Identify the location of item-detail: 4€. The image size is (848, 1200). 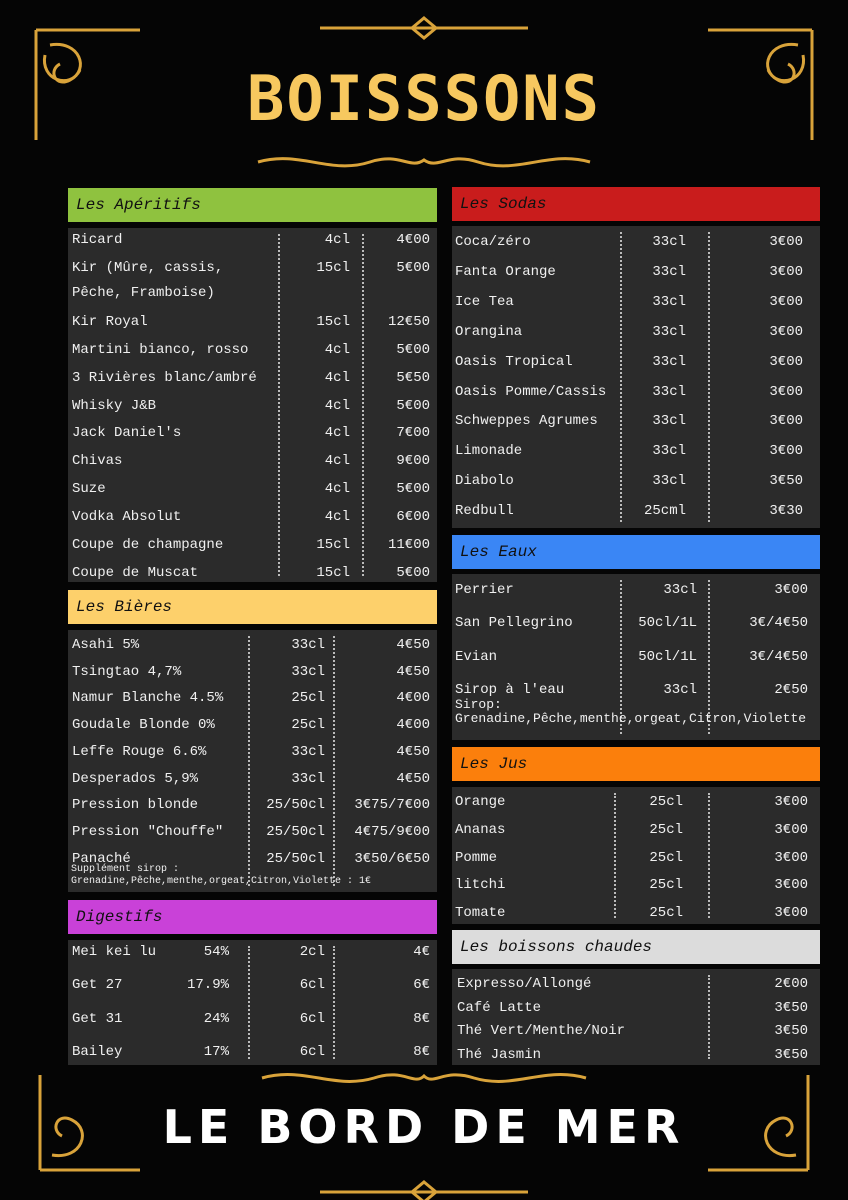
(421, 952).